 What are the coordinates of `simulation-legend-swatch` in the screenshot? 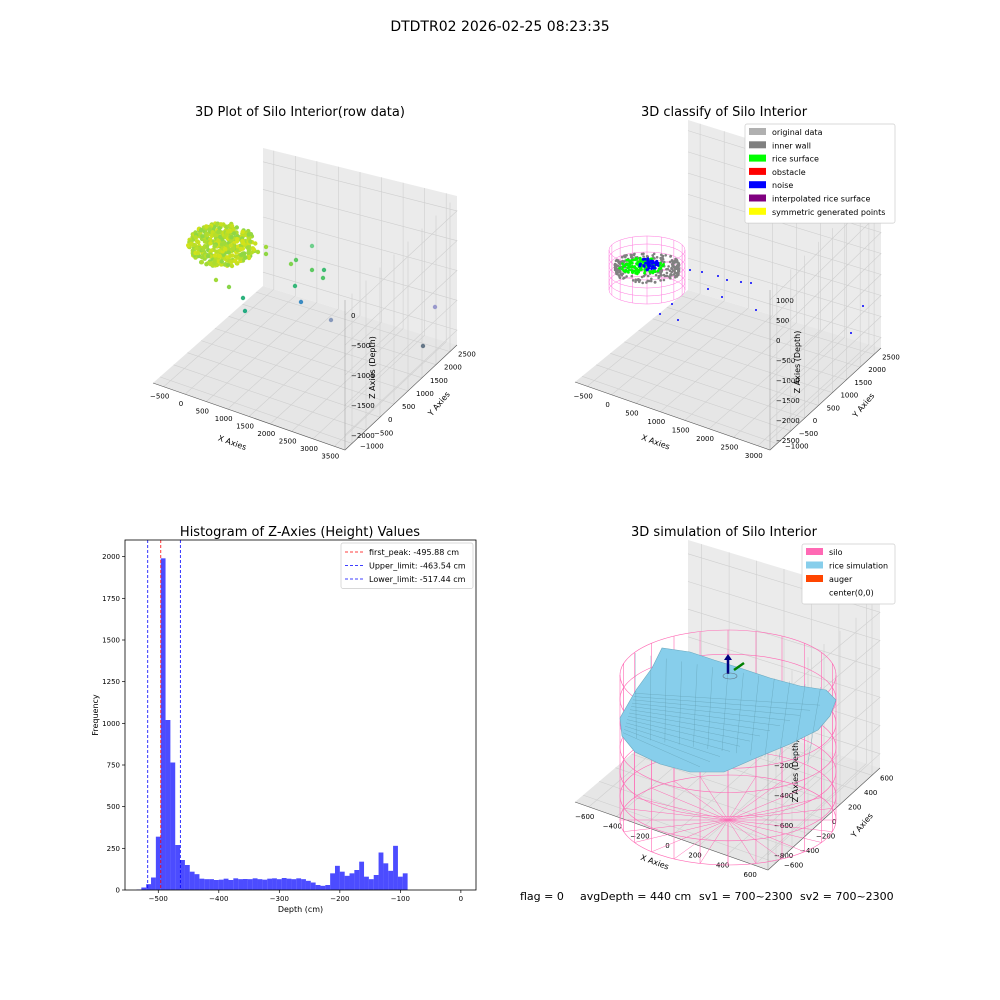 It's located at (814, 578).